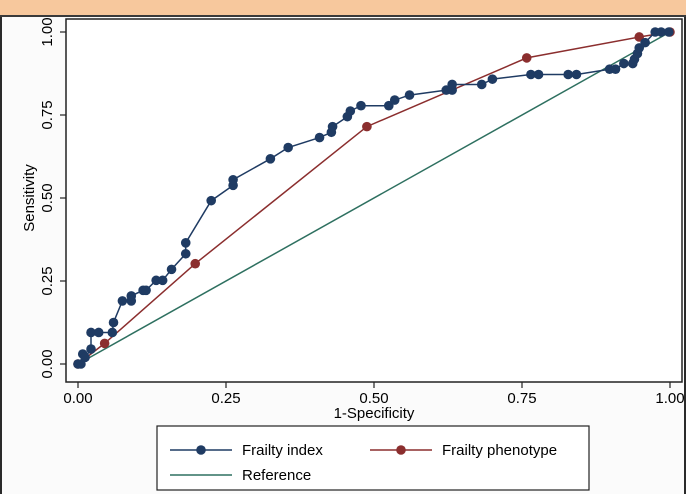  Describe the element at coordinates (521, 398) in the screenshot. I see `x-tick-label: 0.75` at that location.